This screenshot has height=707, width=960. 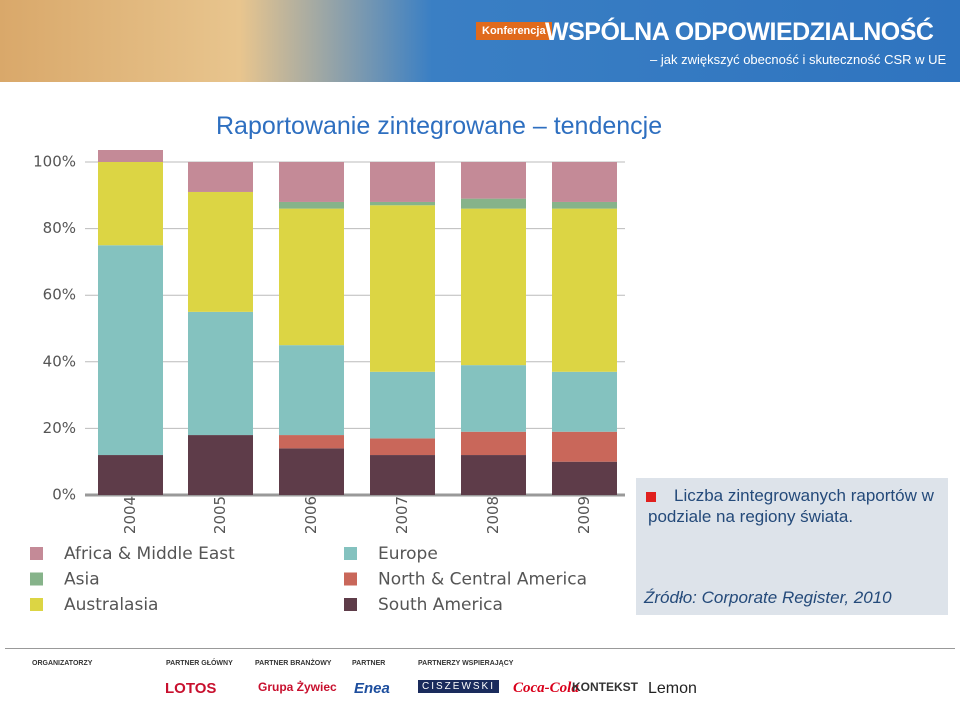 I want to click on y-tick-label: 40%, so click(x=59, y=361).